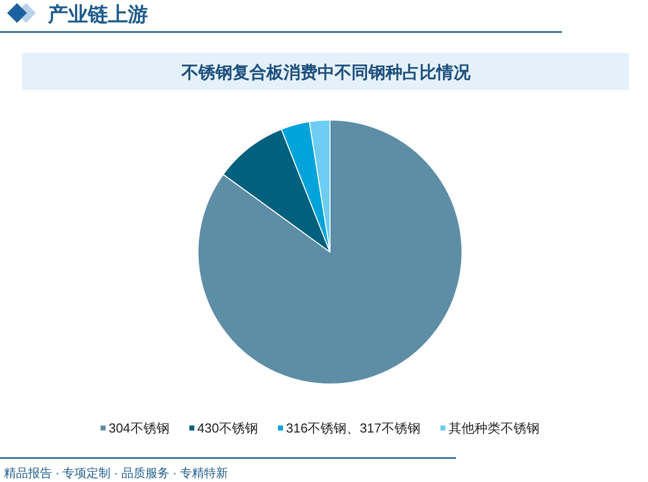 Image resolution: width=648 pixels, height=482 pixels. I want to click on annotation: 精品报告 · 专项定制 · 品质服务 · 专精特新, so click(116, 473).